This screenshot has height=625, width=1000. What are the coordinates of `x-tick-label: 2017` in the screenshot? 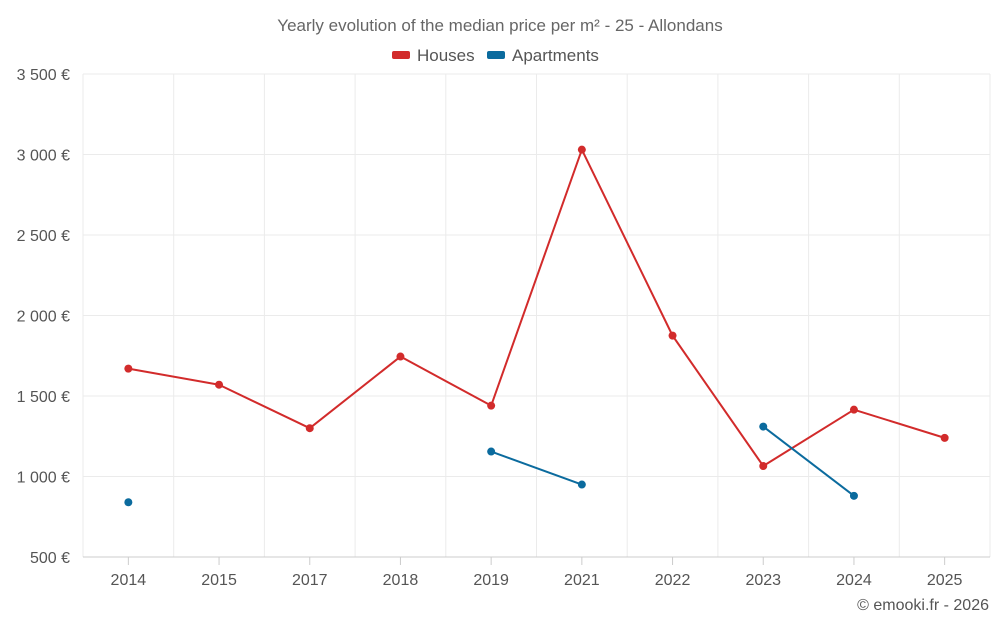 It's located at (310, 580).